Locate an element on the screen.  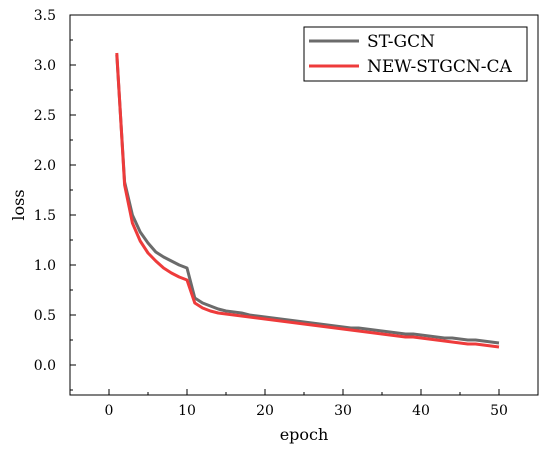
x-tick-label: 30 is located at coordinates (343, 411).